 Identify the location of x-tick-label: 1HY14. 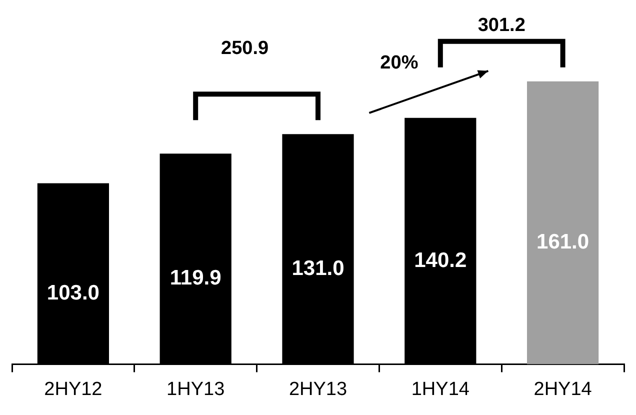
(440, 389).